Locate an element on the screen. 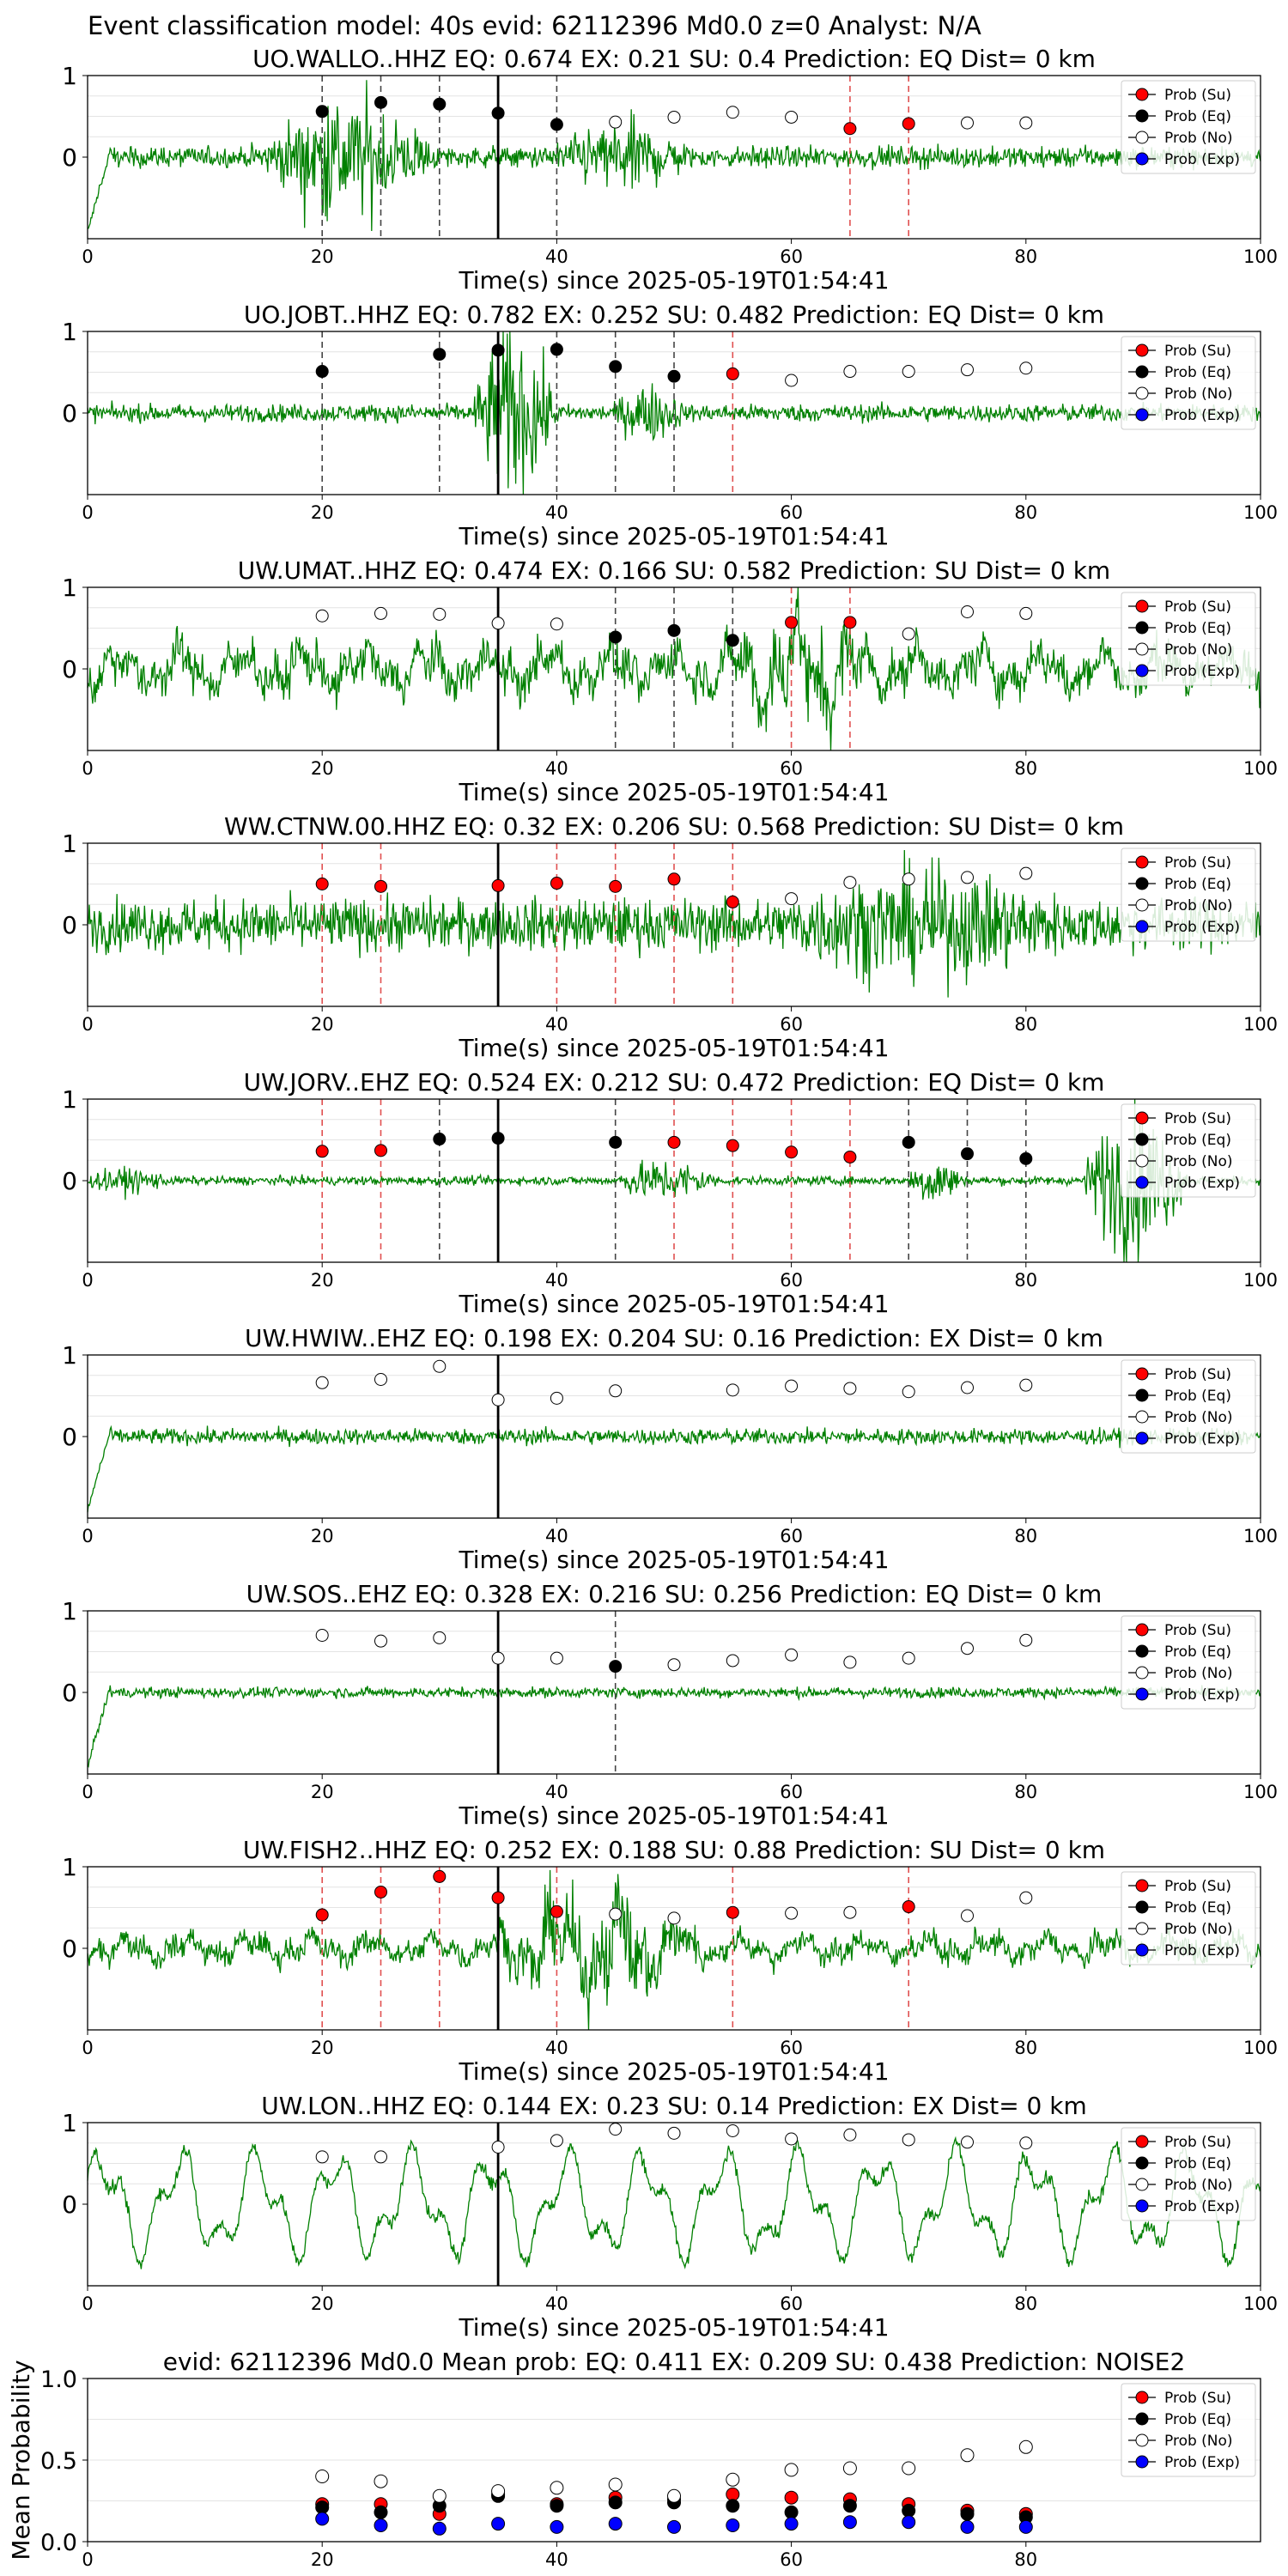  y-axis-label: Mean Probability is located at coordinates (21, 2460).